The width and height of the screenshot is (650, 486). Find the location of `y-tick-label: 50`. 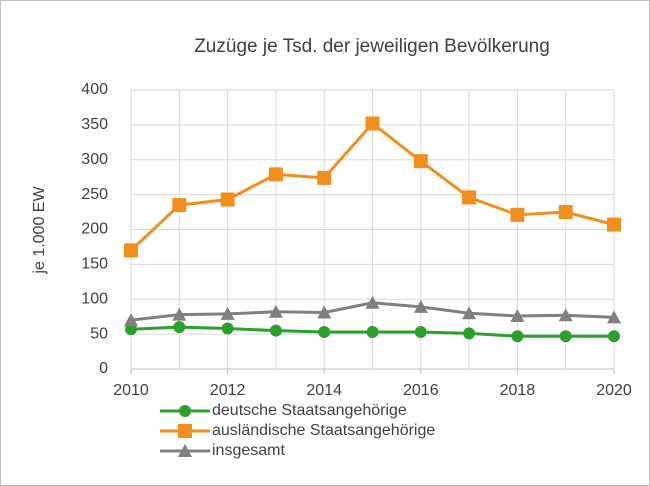

y-tick-label: 50 is located at coordinates (99, 333).